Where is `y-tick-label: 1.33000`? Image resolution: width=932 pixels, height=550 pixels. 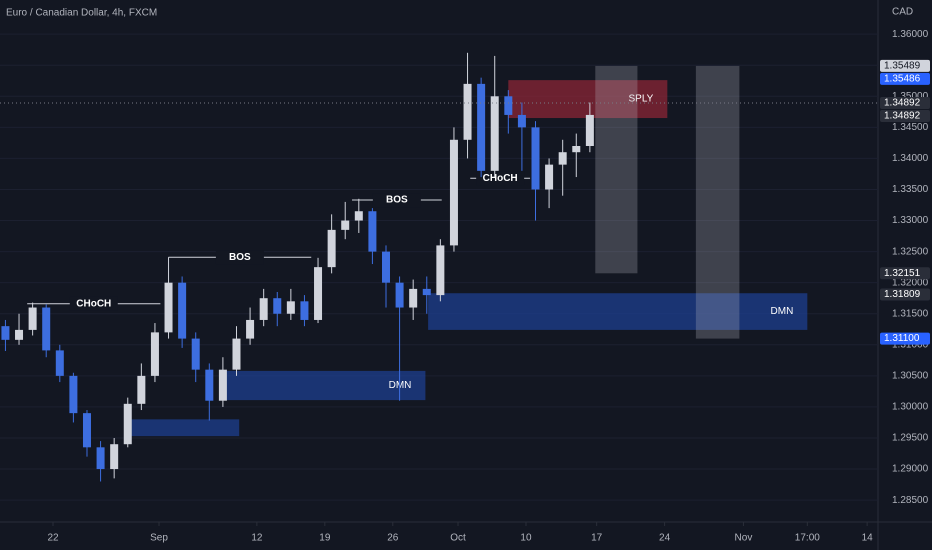
y-tick-label: 1.33000 is located at coordinates (910, 220).